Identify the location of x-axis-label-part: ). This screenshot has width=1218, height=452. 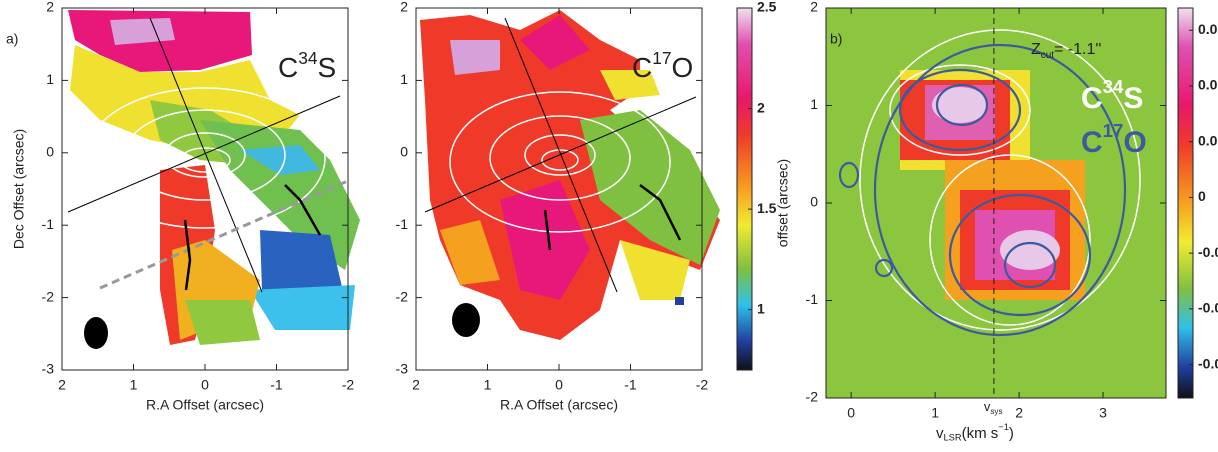
(1011, 433).